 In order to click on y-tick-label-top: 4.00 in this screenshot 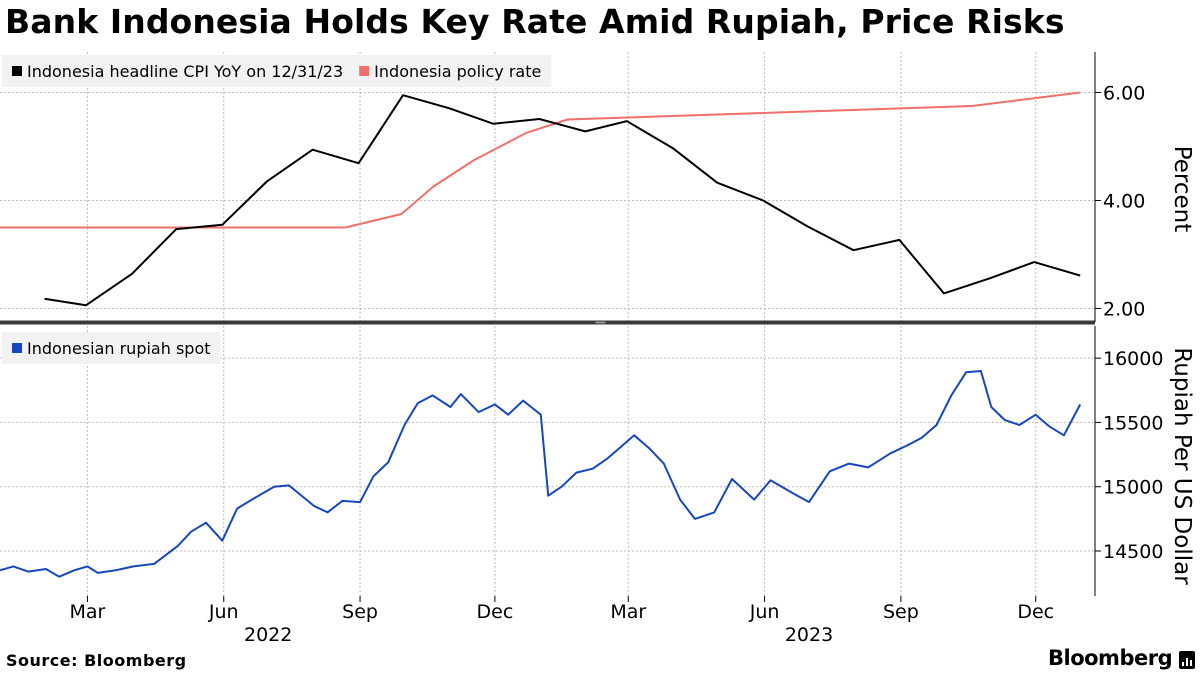, I will do `click(1124, 202)`.